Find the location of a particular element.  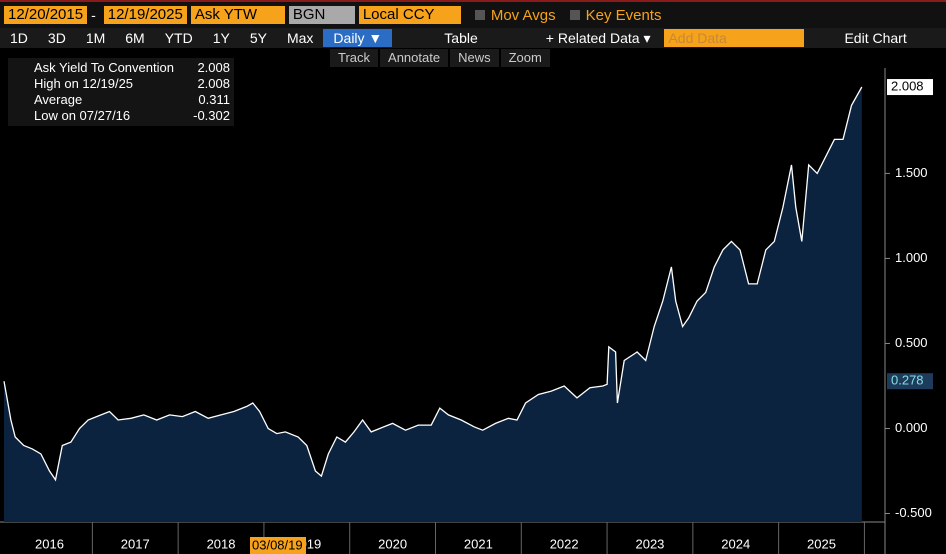

field: Ask YTW is located at coordinates (237, 15).